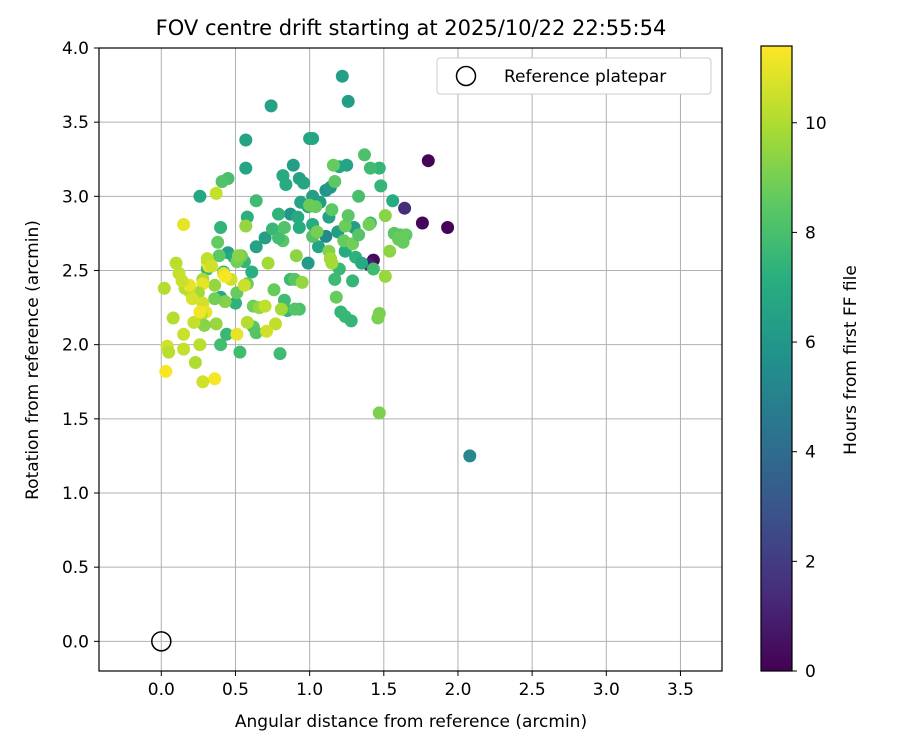 The height and width of the screenshot is (754, 900). Describe the element at coordinates (161, 641) in the screenshot. I see `reference-platepar-marker` at that location.